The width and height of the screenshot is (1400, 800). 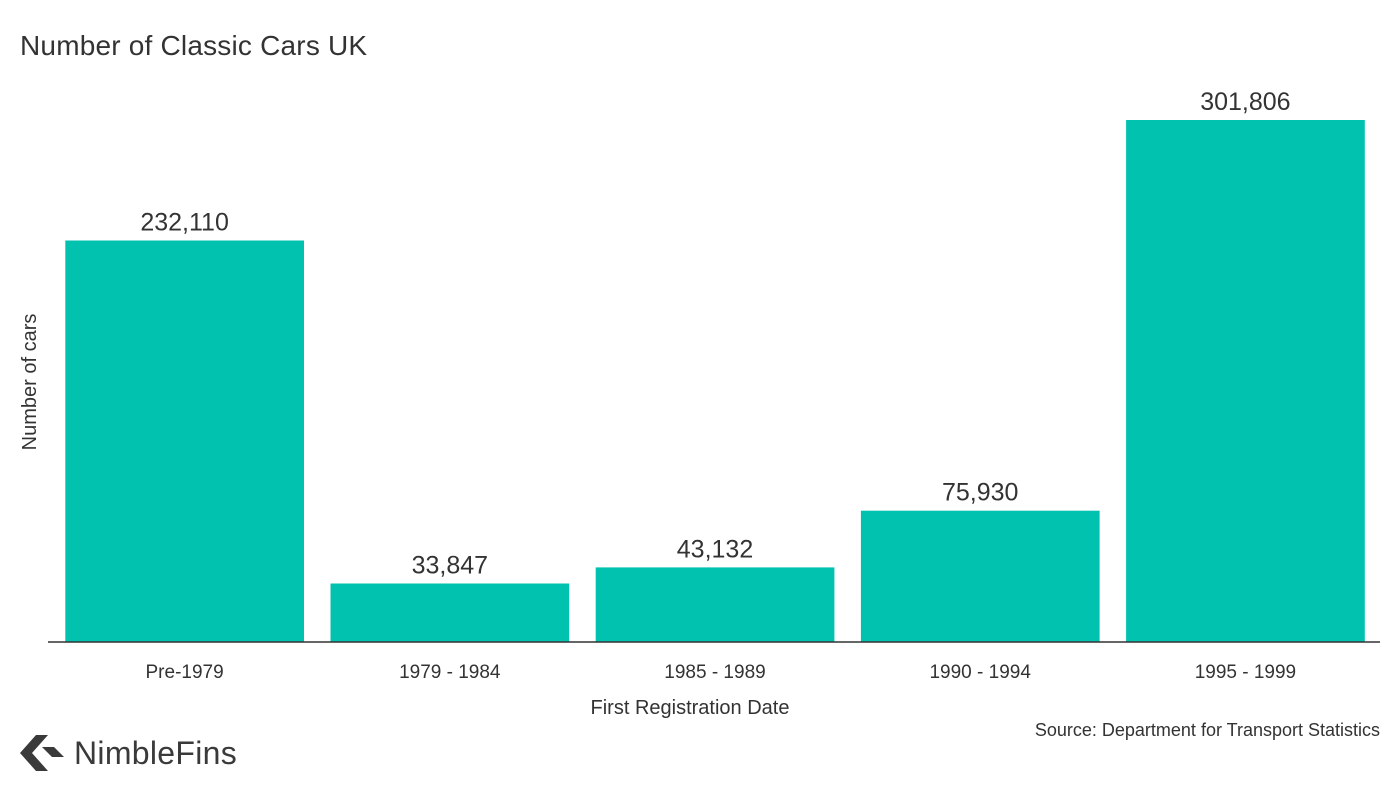 I want to click on x-axis-title: First Registration Date, so click(x=690, y=708).